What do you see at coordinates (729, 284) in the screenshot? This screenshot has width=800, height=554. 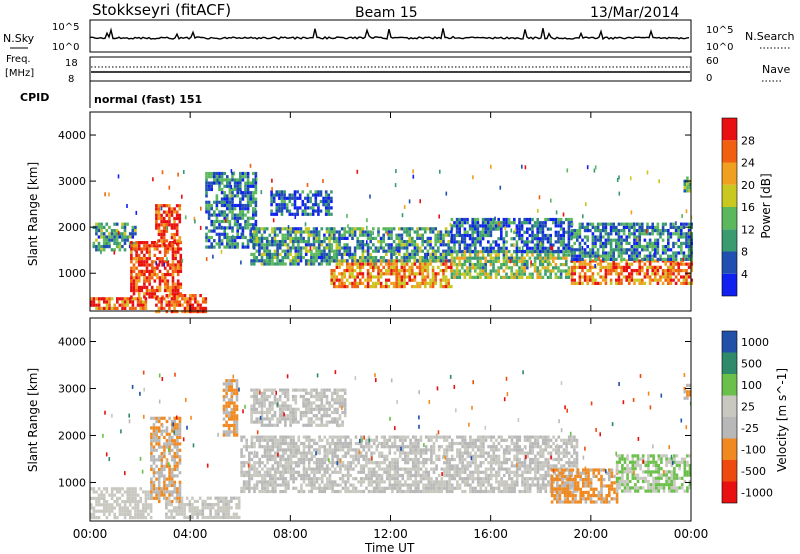 I see `power-colorbar-segment` at bounding box center [729, 284].